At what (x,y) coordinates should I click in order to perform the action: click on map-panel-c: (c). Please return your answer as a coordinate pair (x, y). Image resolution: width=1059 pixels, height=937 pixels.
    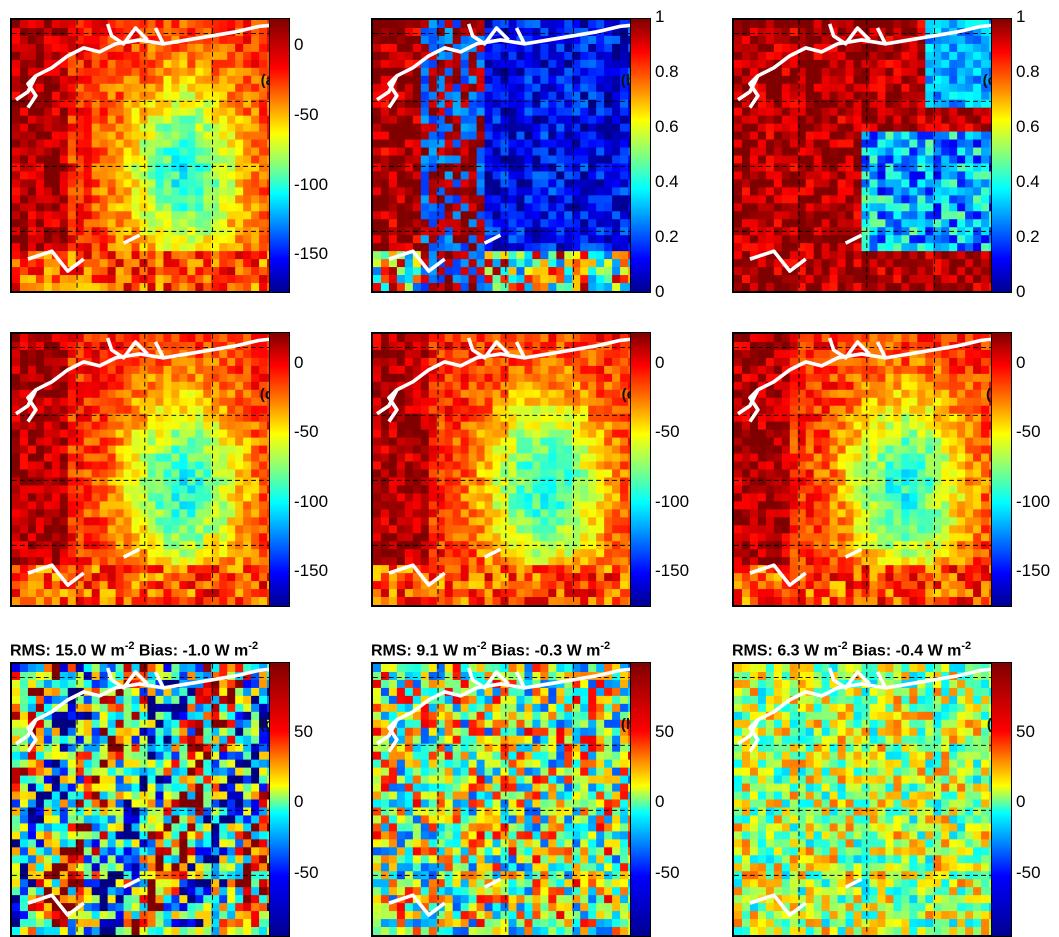
    Looking at the image, I should click on (869, 155).